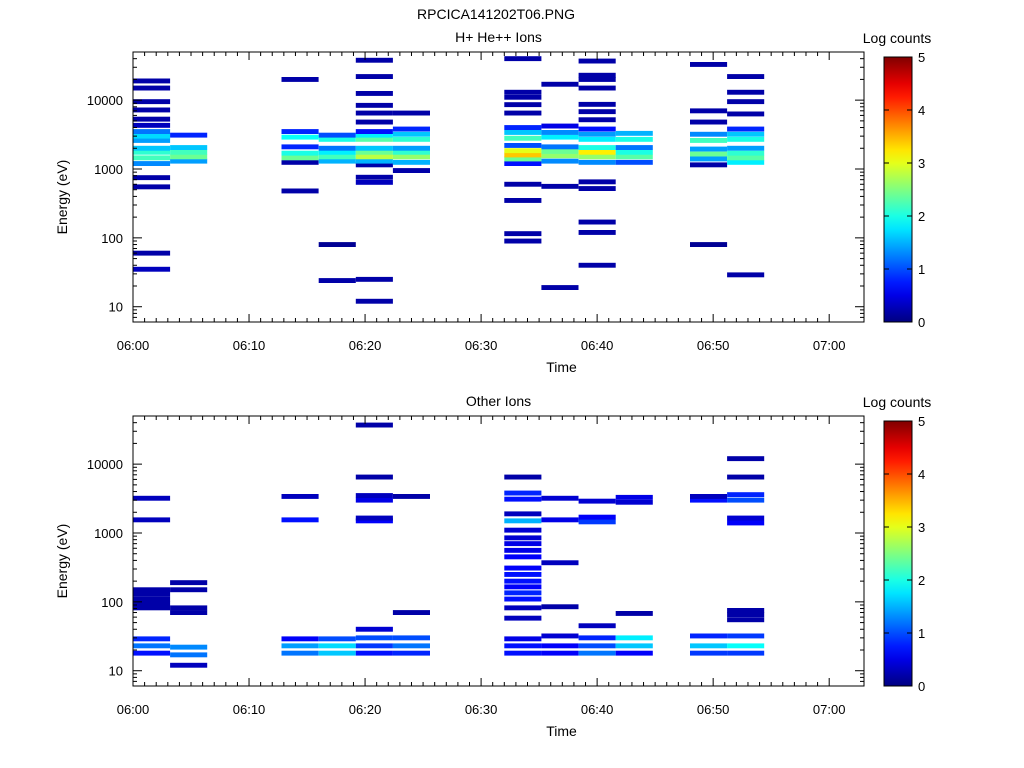 The image size is (1024, 768). I want to click on y-tick-label: 100, so click(112, 602).